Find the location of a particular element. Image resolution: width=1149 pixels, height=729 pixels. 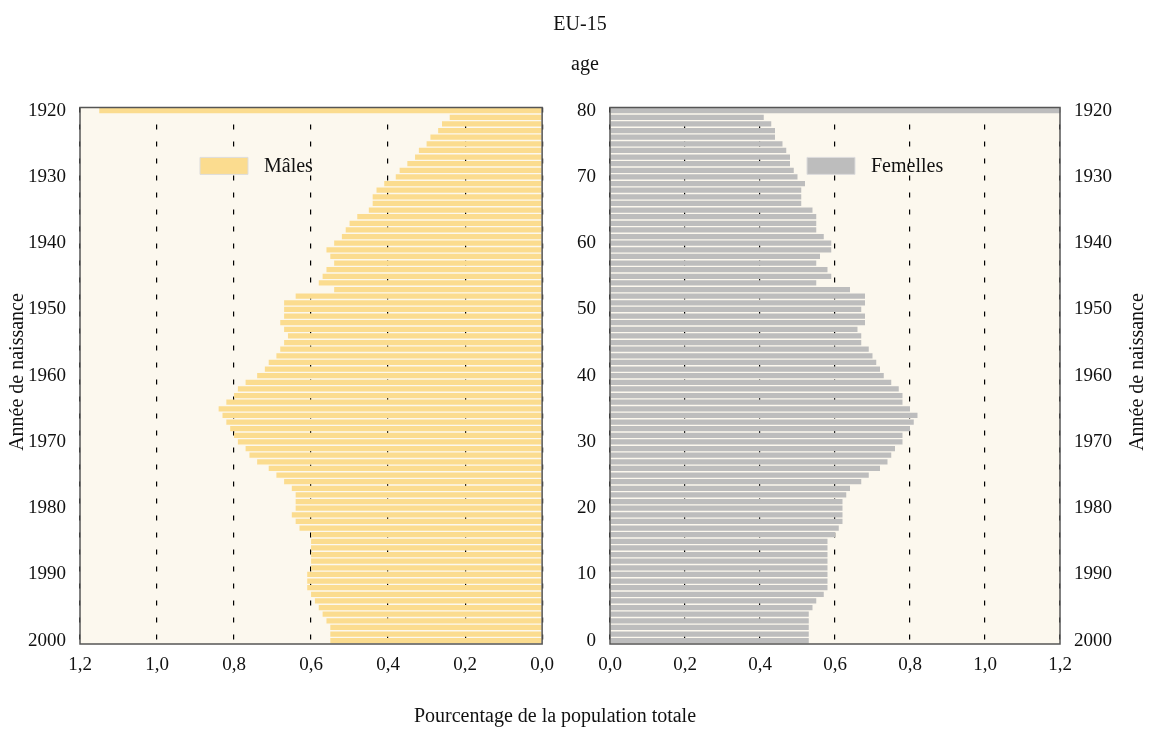

y-tick-label: 2000 is located at coordinates (47, 639).